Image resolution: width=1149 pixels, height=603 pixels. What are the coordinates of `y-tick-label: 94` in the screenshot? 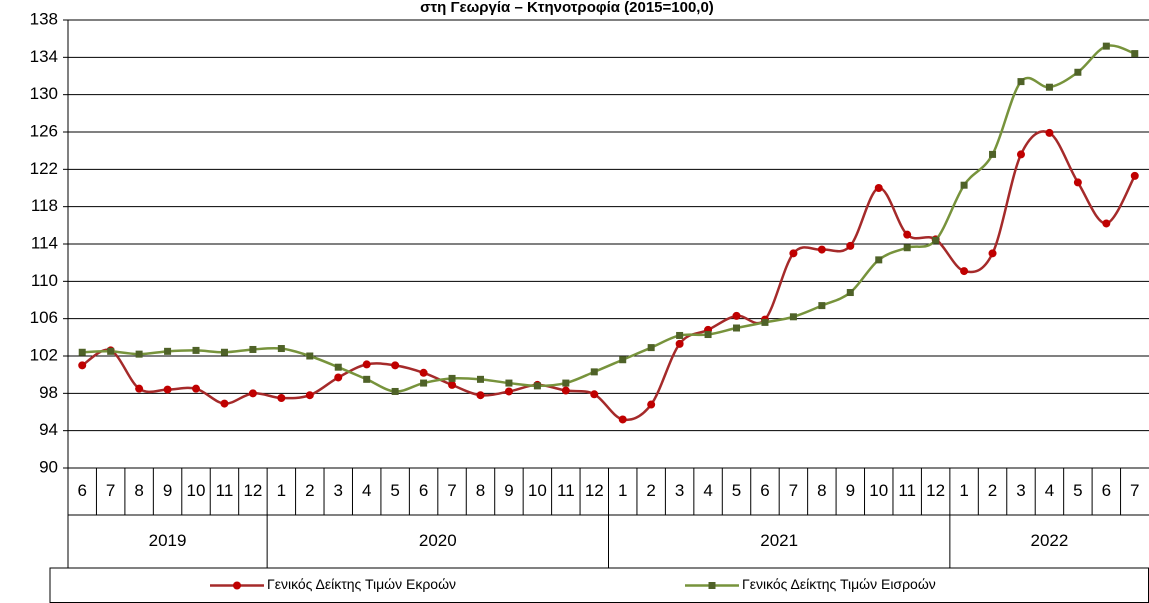 It's located at (48, 429).